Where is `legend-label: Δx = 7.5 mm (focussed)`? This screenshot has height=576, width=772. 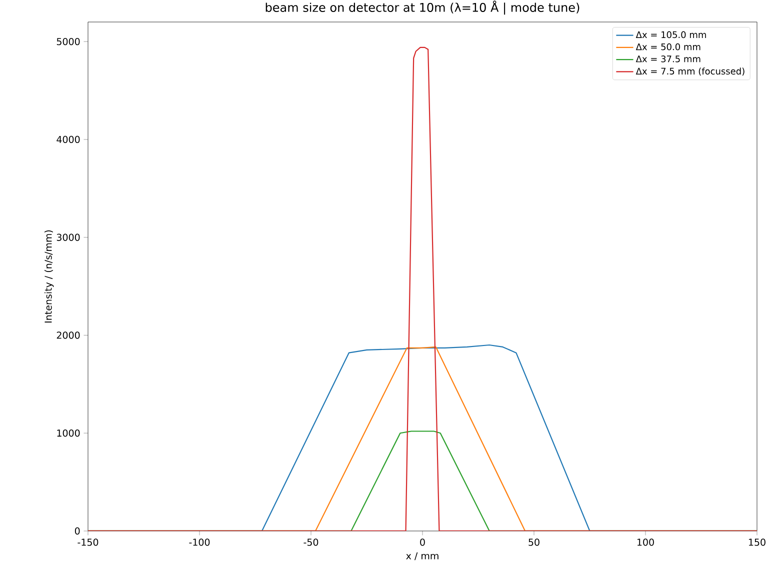
legend-label: Δx = 7.5 mm (focussed) is located at coordinates (690, 72).